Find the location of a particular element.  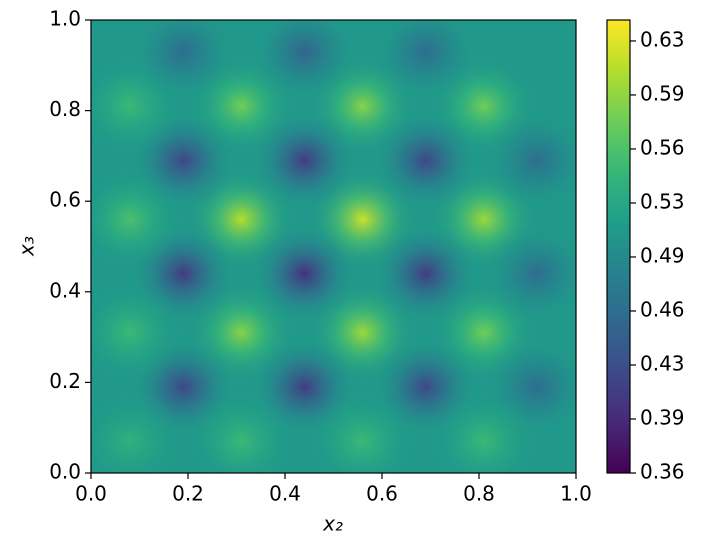

x-tick-label: 0.6 is located at coordinates (382, 494).